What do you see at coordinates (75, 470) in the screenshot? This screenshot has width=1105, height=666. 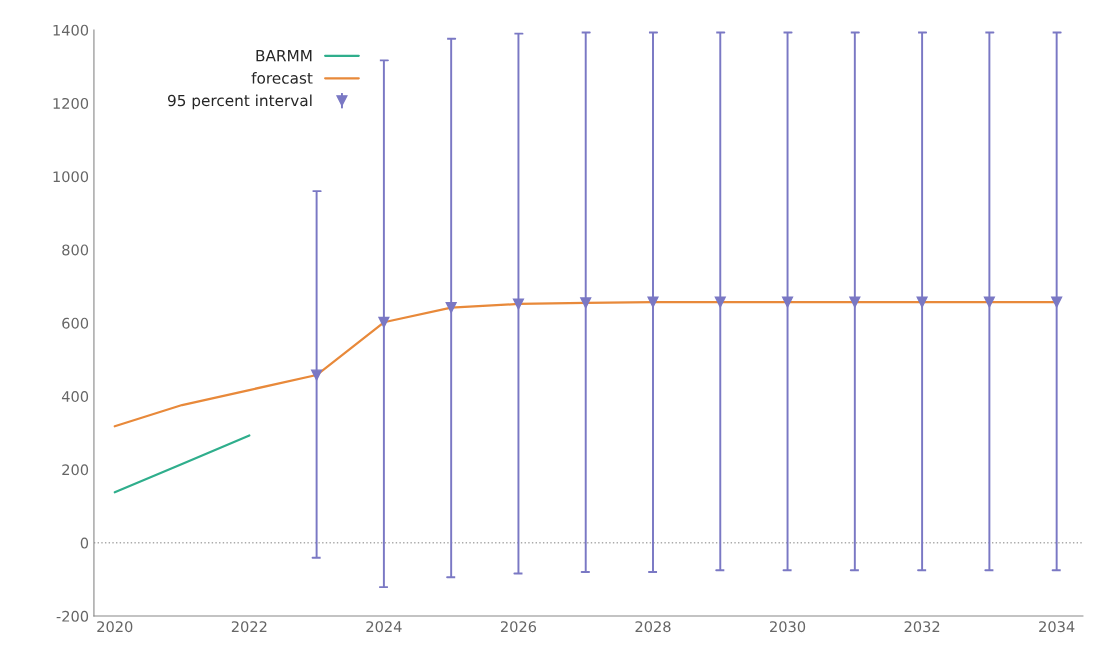 I see `y-tick-label: 200` at bounding box center [75, 470].